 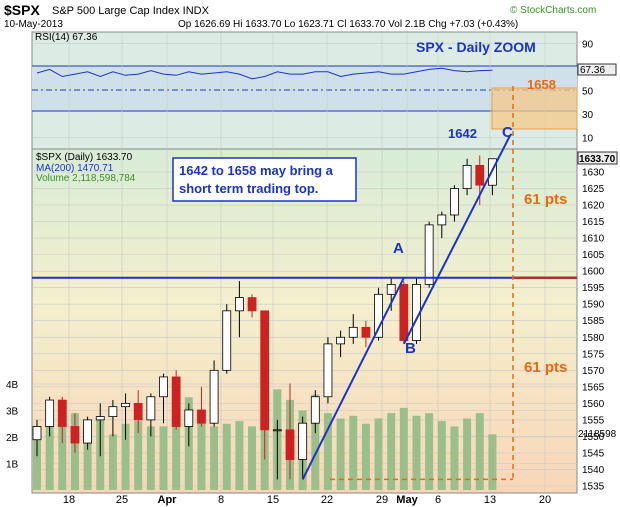 What do you see at coordinates (593, 222) in the screenshot?
I see `price-tick-label: 1615` at bounding box center [593, 222].